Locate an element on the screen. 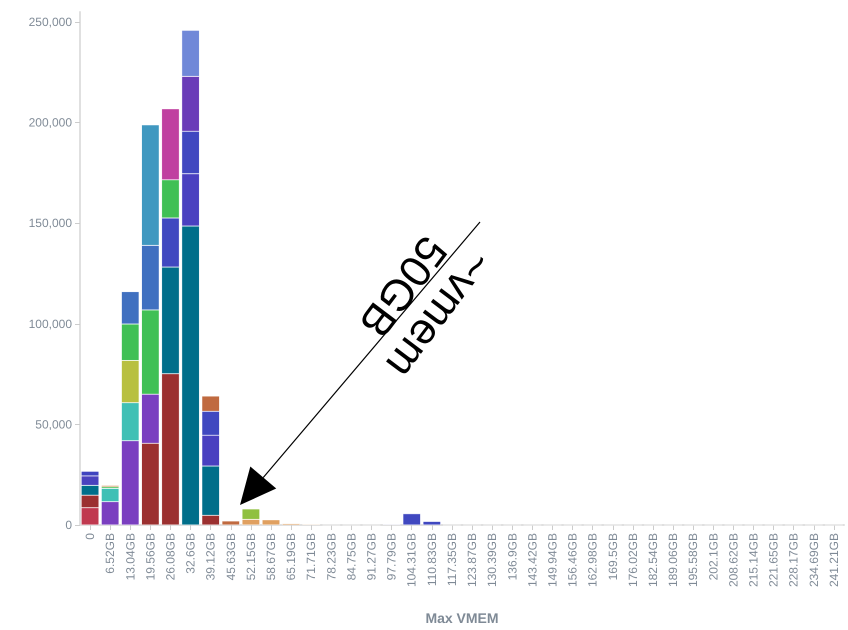 This screenshot has width=848, height=630. x-tick-label: 6.52GB is located at coordinates (110, 553).